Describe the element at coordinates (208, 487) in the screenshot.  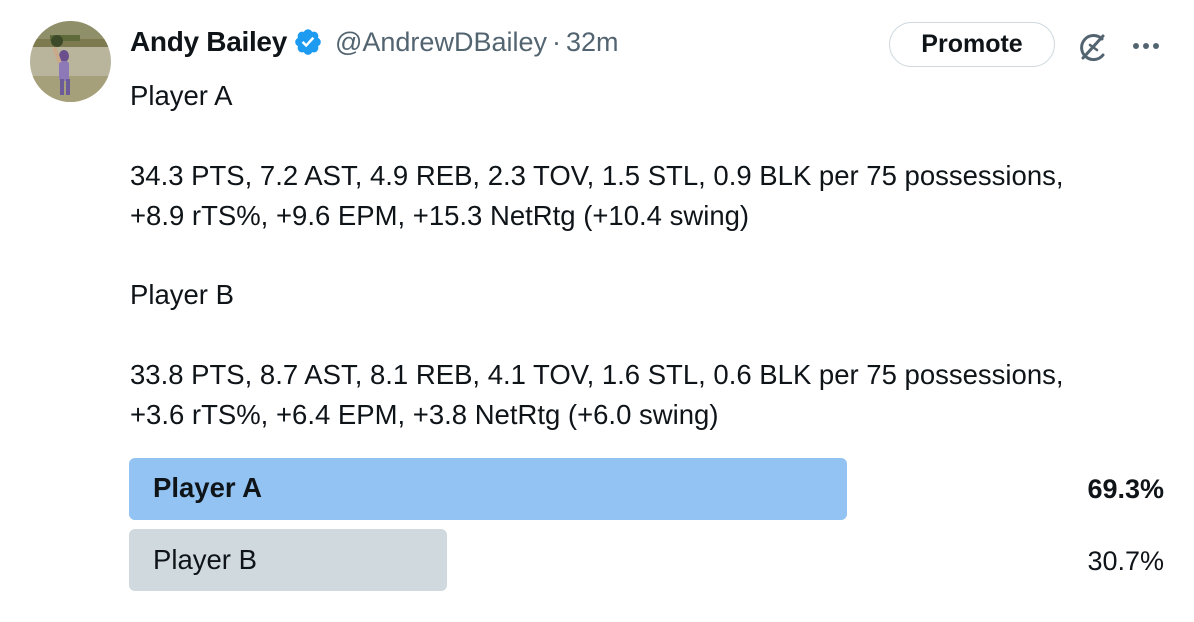
I see `poll-option-a-label: Player A` at that location.